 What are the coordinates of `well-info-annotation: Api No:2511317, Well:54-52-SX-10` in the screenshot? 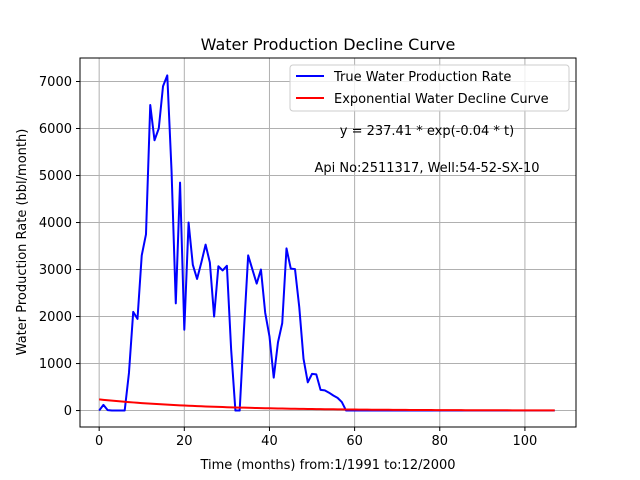 It's located at (426, 168).